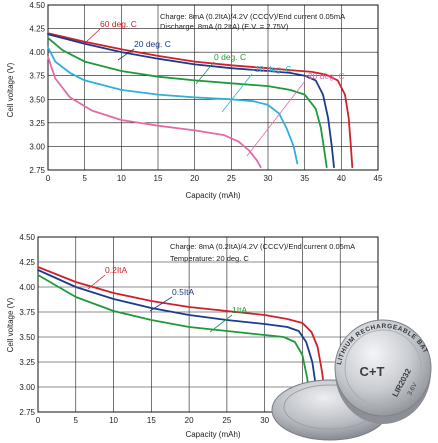  I want to click on x-ticks: 0 5 10 15 20 25 30 35 40 45, so click(214, 178).